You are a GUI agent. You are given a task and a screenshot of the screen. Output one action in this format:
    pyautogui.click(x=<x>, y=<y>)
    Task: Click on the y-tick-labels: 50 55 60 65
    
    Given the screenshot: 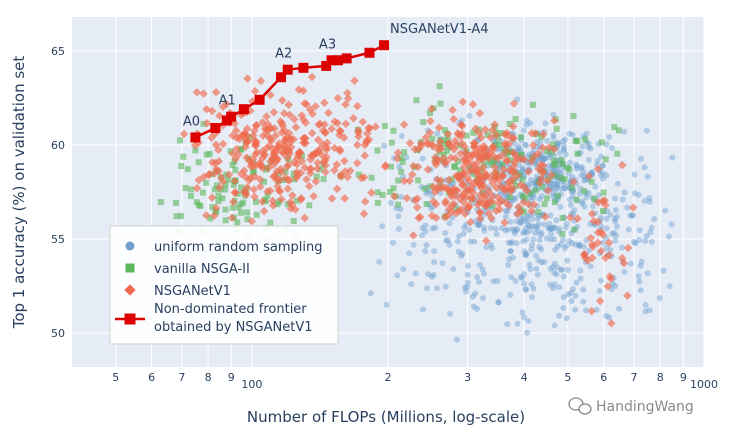 What is the action you would take?
    pyautogui.click(x=58, y=192)
    